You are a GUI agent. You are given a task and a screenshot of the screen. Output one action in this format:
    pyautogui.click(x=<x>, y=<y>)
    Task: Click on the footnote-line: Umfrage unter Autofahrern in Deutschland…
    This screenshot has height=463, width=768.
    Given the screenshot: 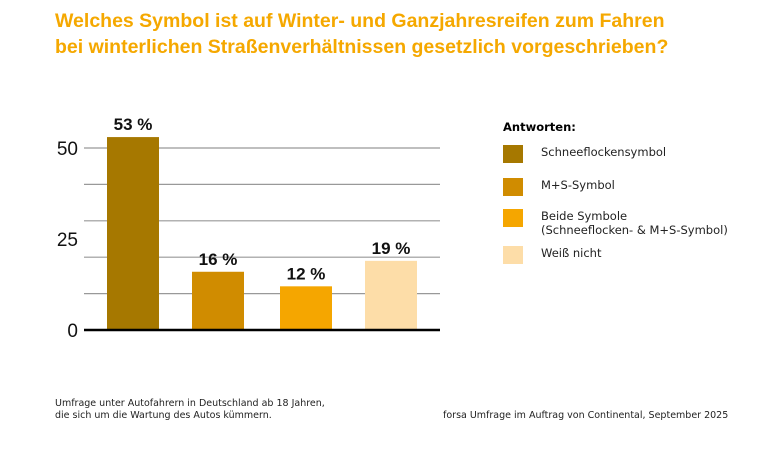 What is the action you would take?
    pyautogui.click(x=190, y=403)
    